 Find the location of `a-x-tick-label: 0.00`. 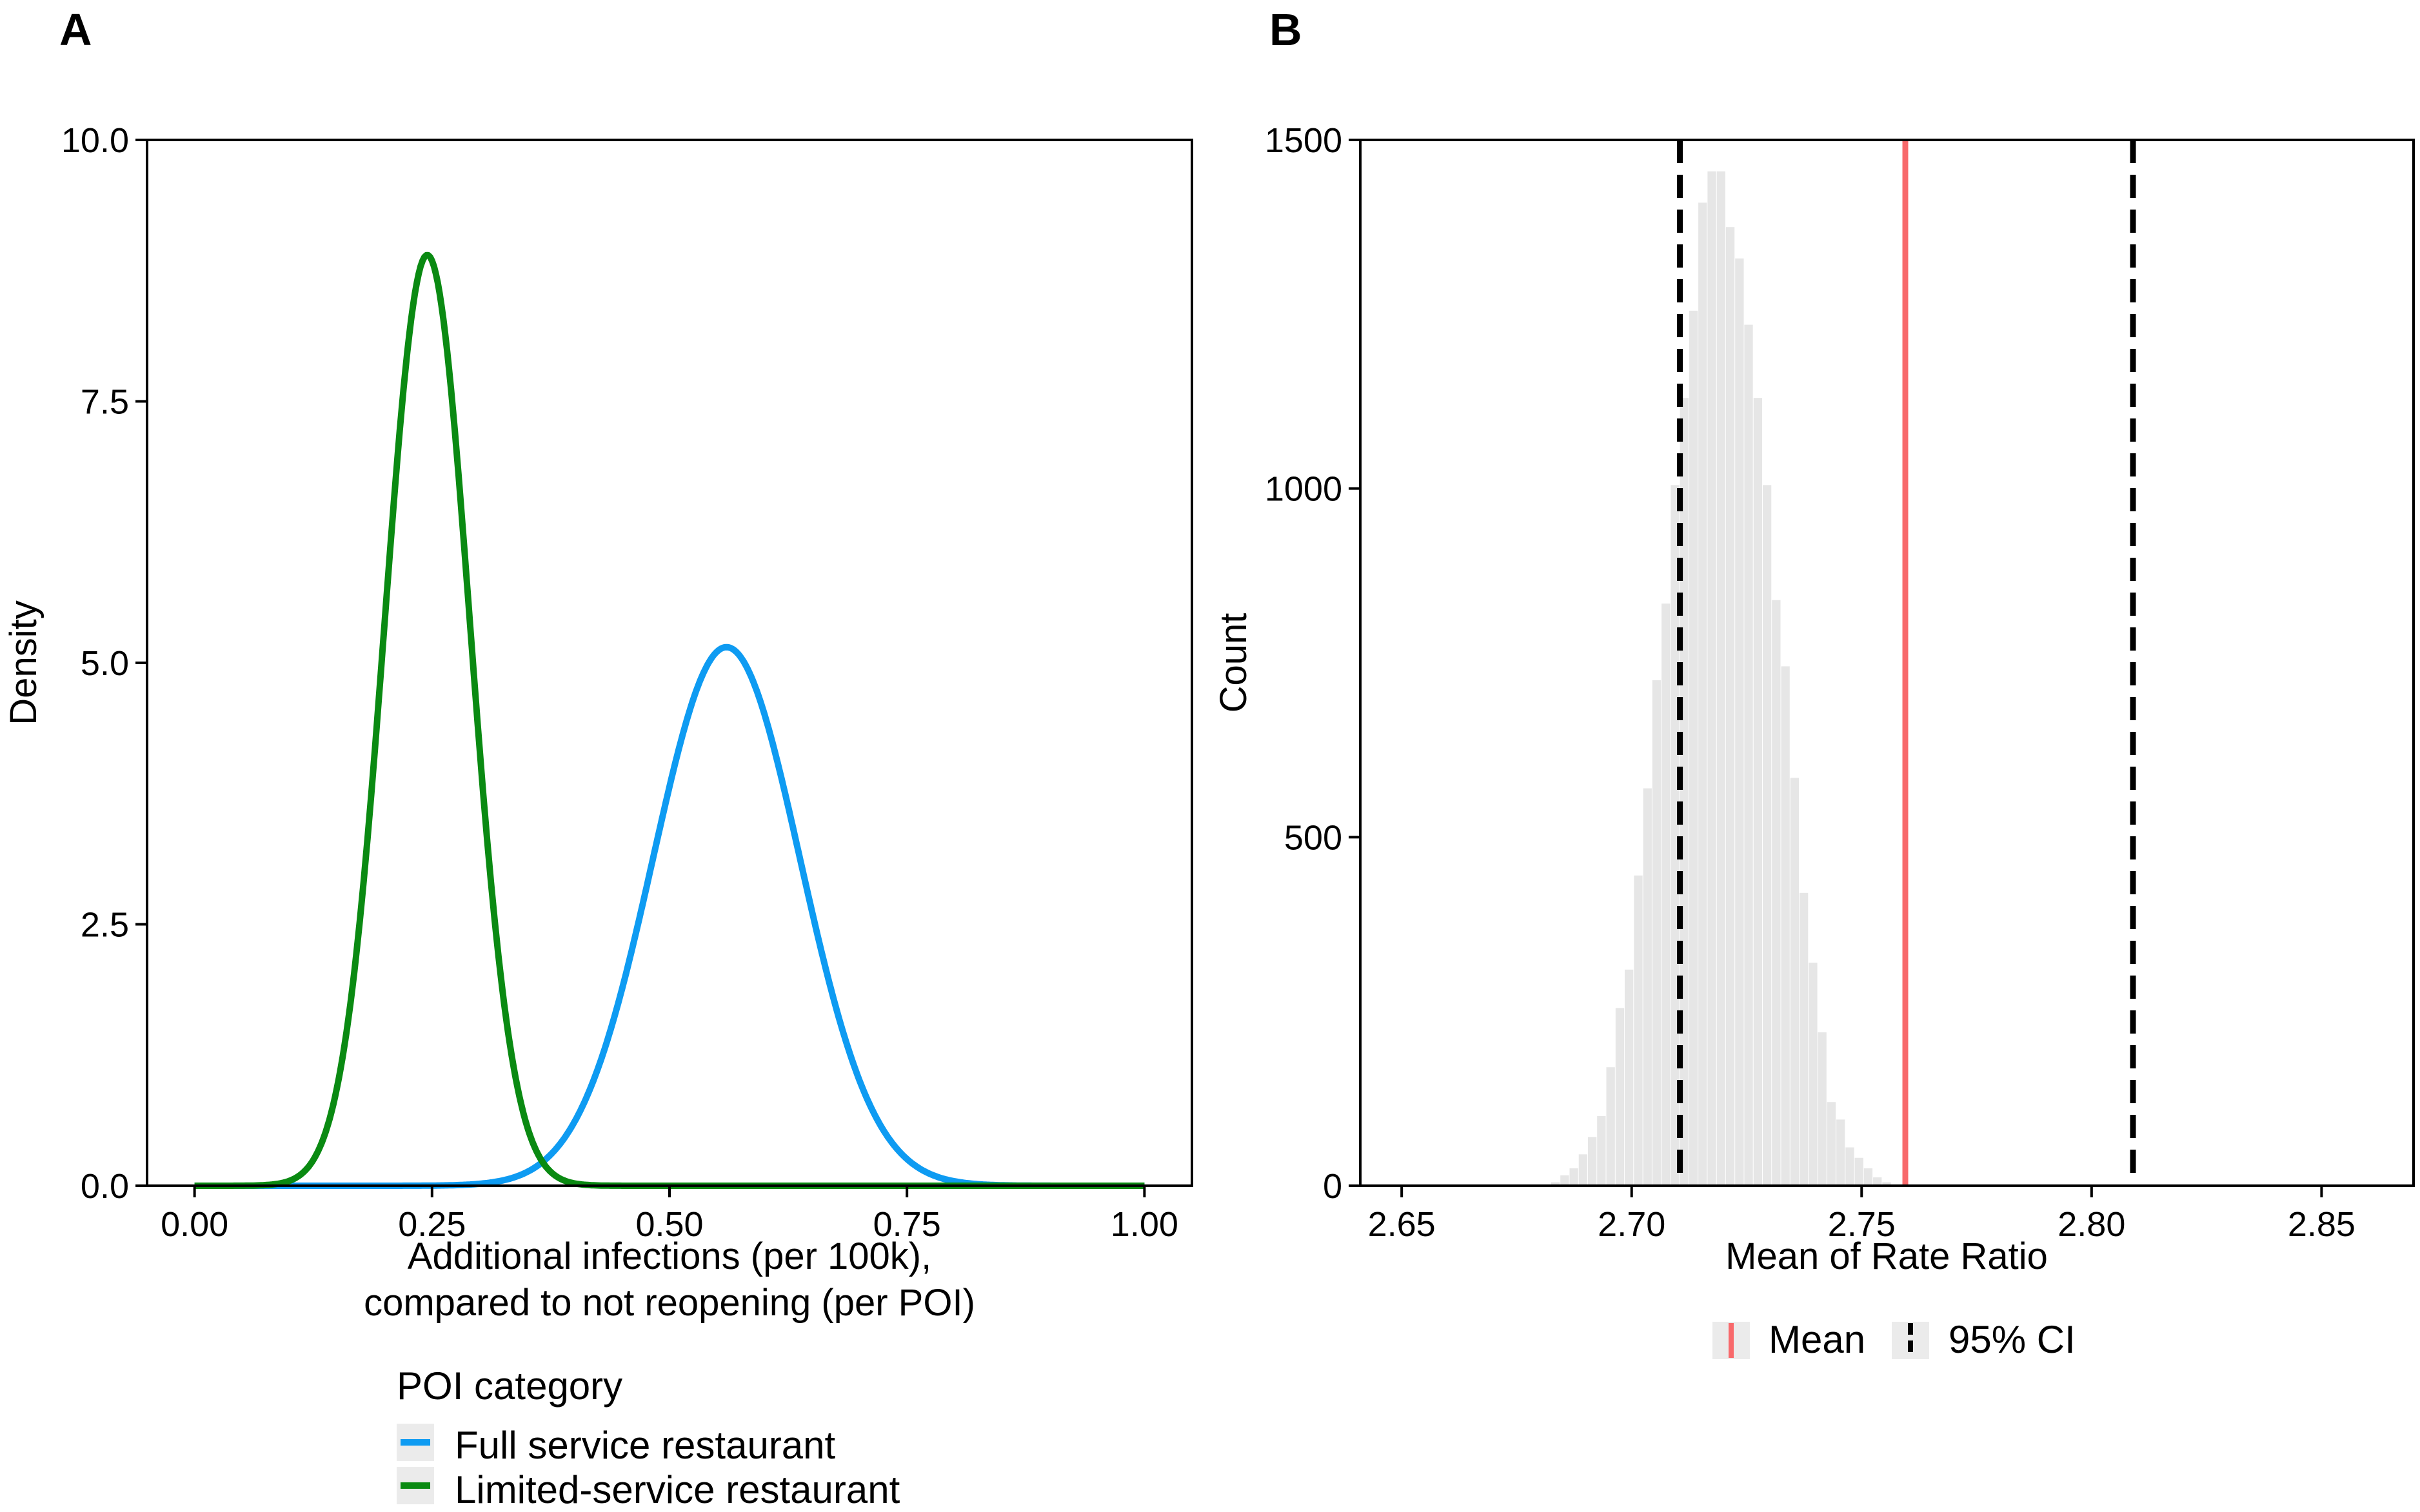

a-x-tick-label: 0.00 is located at coordinates (194, 1224).